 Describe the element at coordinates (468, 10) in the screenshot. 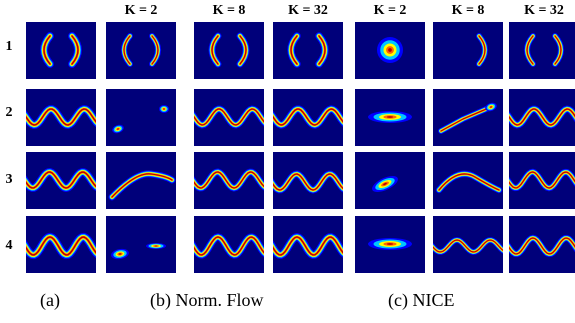

I see `header-nice-k8: K = 8` at that location.